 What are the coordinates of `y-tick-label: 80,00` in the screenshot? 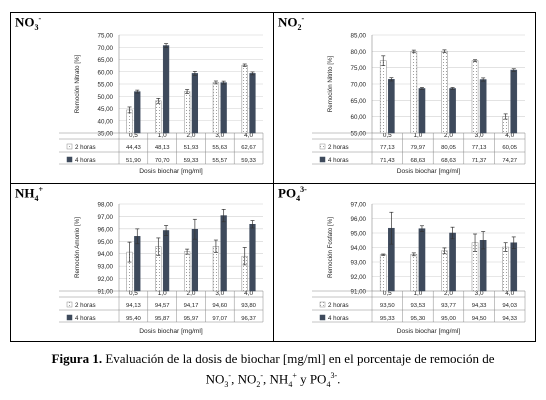 It's located at (359, 52).